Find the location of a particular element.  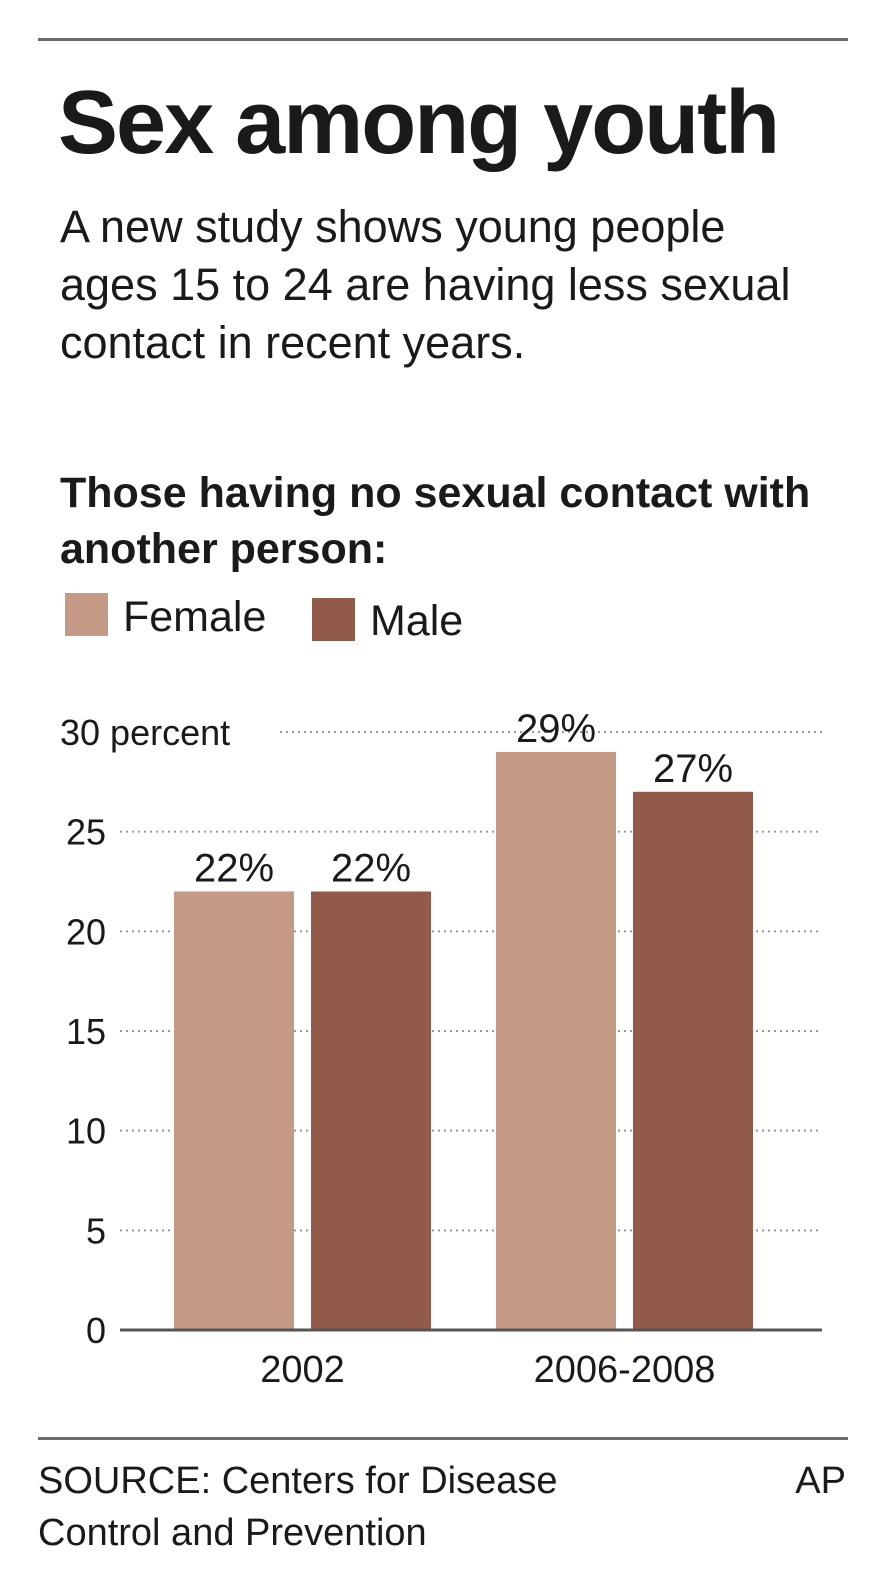

x-tick-label: 2006-2008 is located at coordinates (625, 1370).